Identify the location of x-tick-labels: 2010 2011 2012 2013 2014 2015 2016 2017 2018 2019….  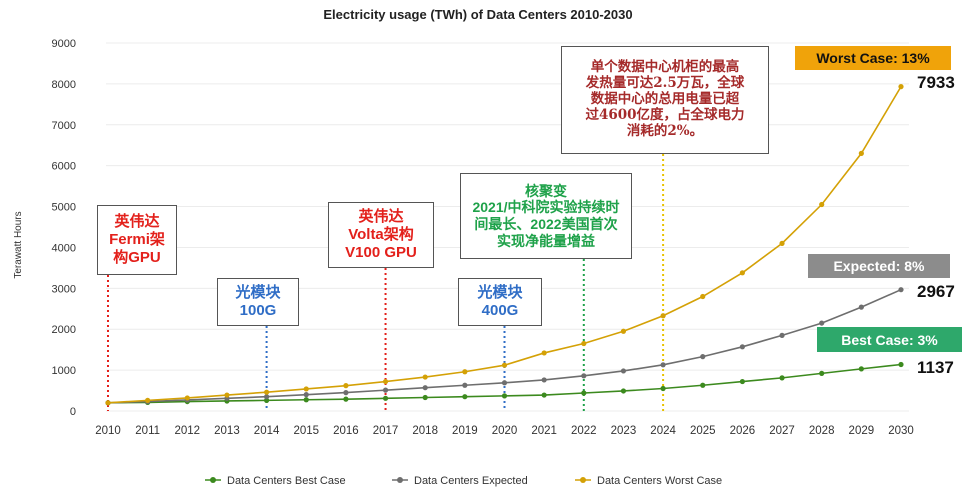
(504, 431).